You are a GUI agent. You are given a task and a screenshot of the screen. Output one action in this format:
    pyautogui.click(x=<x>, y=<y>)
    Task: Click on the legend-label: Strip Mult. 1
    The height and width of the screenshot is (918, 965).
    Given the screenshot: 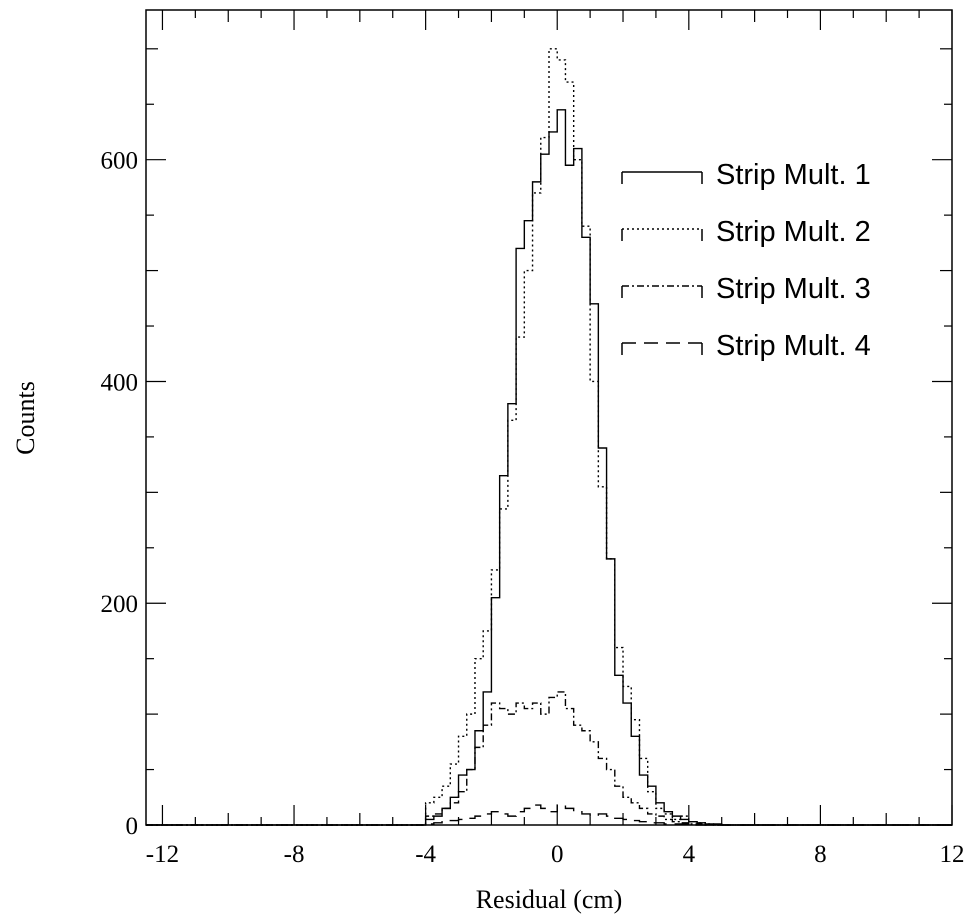 What is the action you would take?
    pyautogui.click(x=793, y=175)
    